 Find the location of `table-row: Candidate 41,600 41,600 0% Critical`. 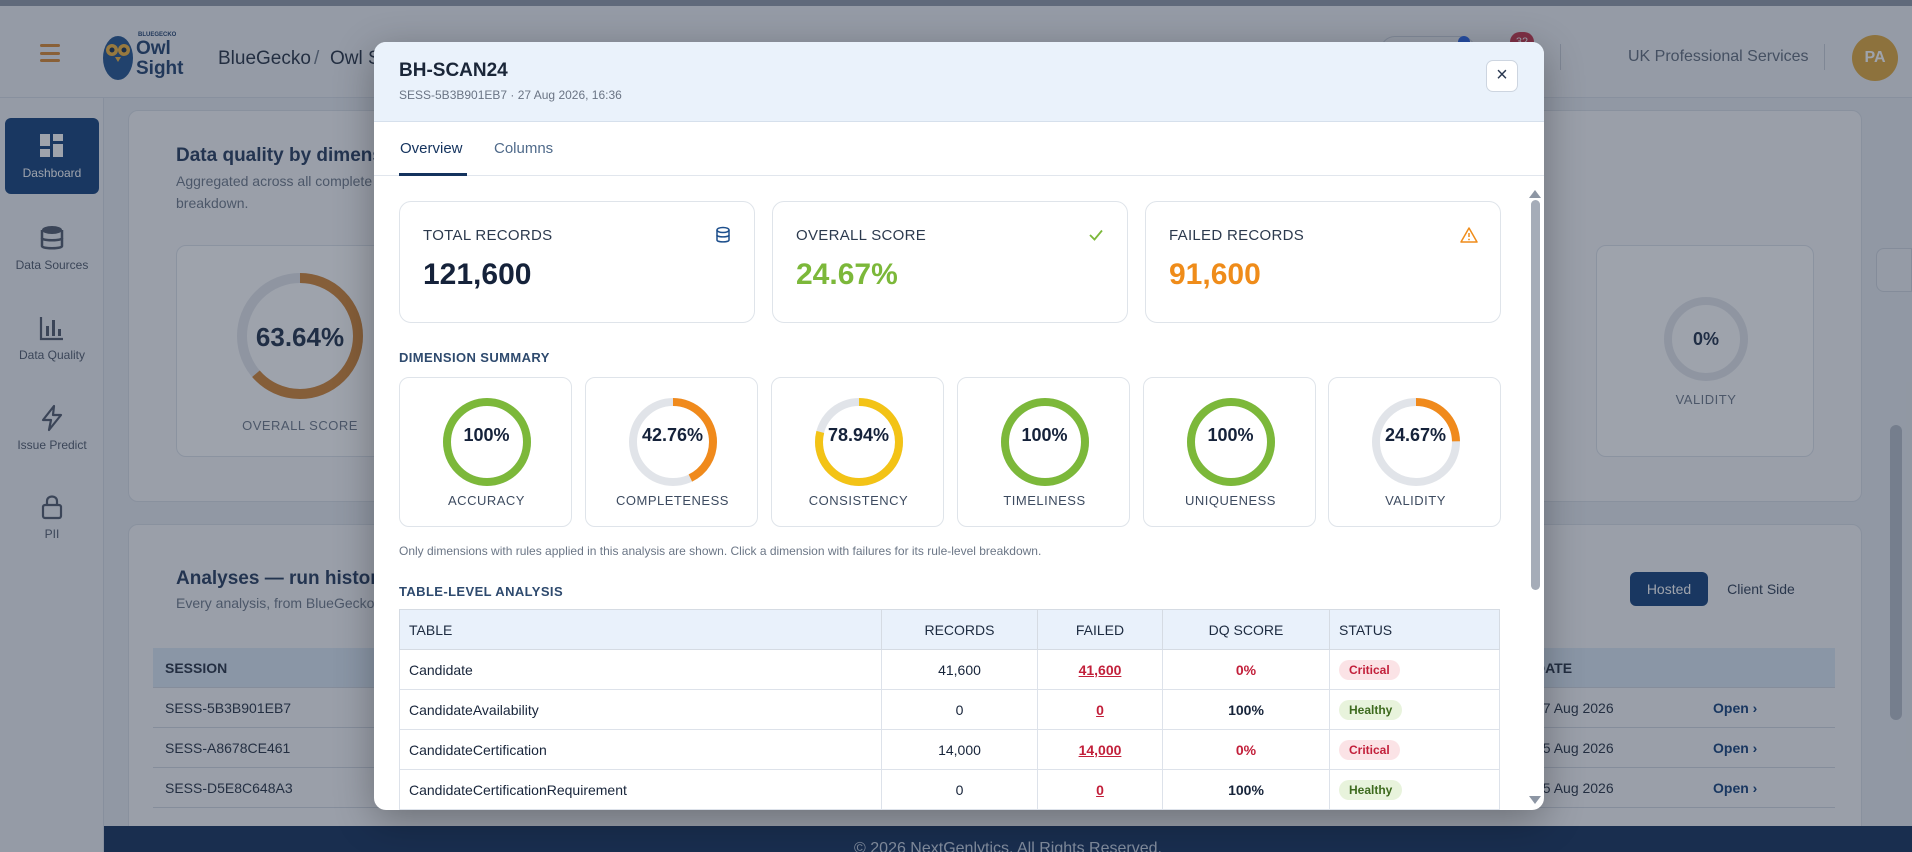

table-row: Candidate 41,600 41,600 0% Critical is located at coordinates (949, 669).